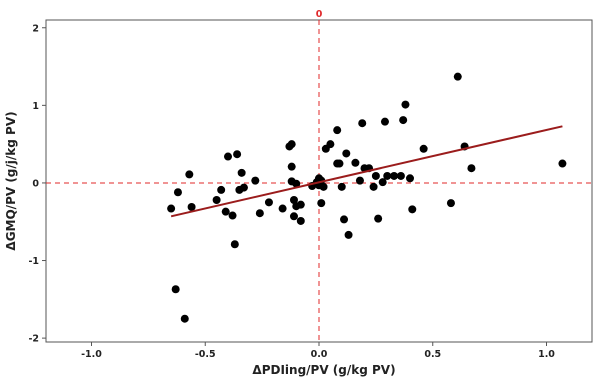  What do you see at coordinates (205, 354) in the screenshot?
I see `x-tick-label: -0.5` at bounding box center [205, 354].